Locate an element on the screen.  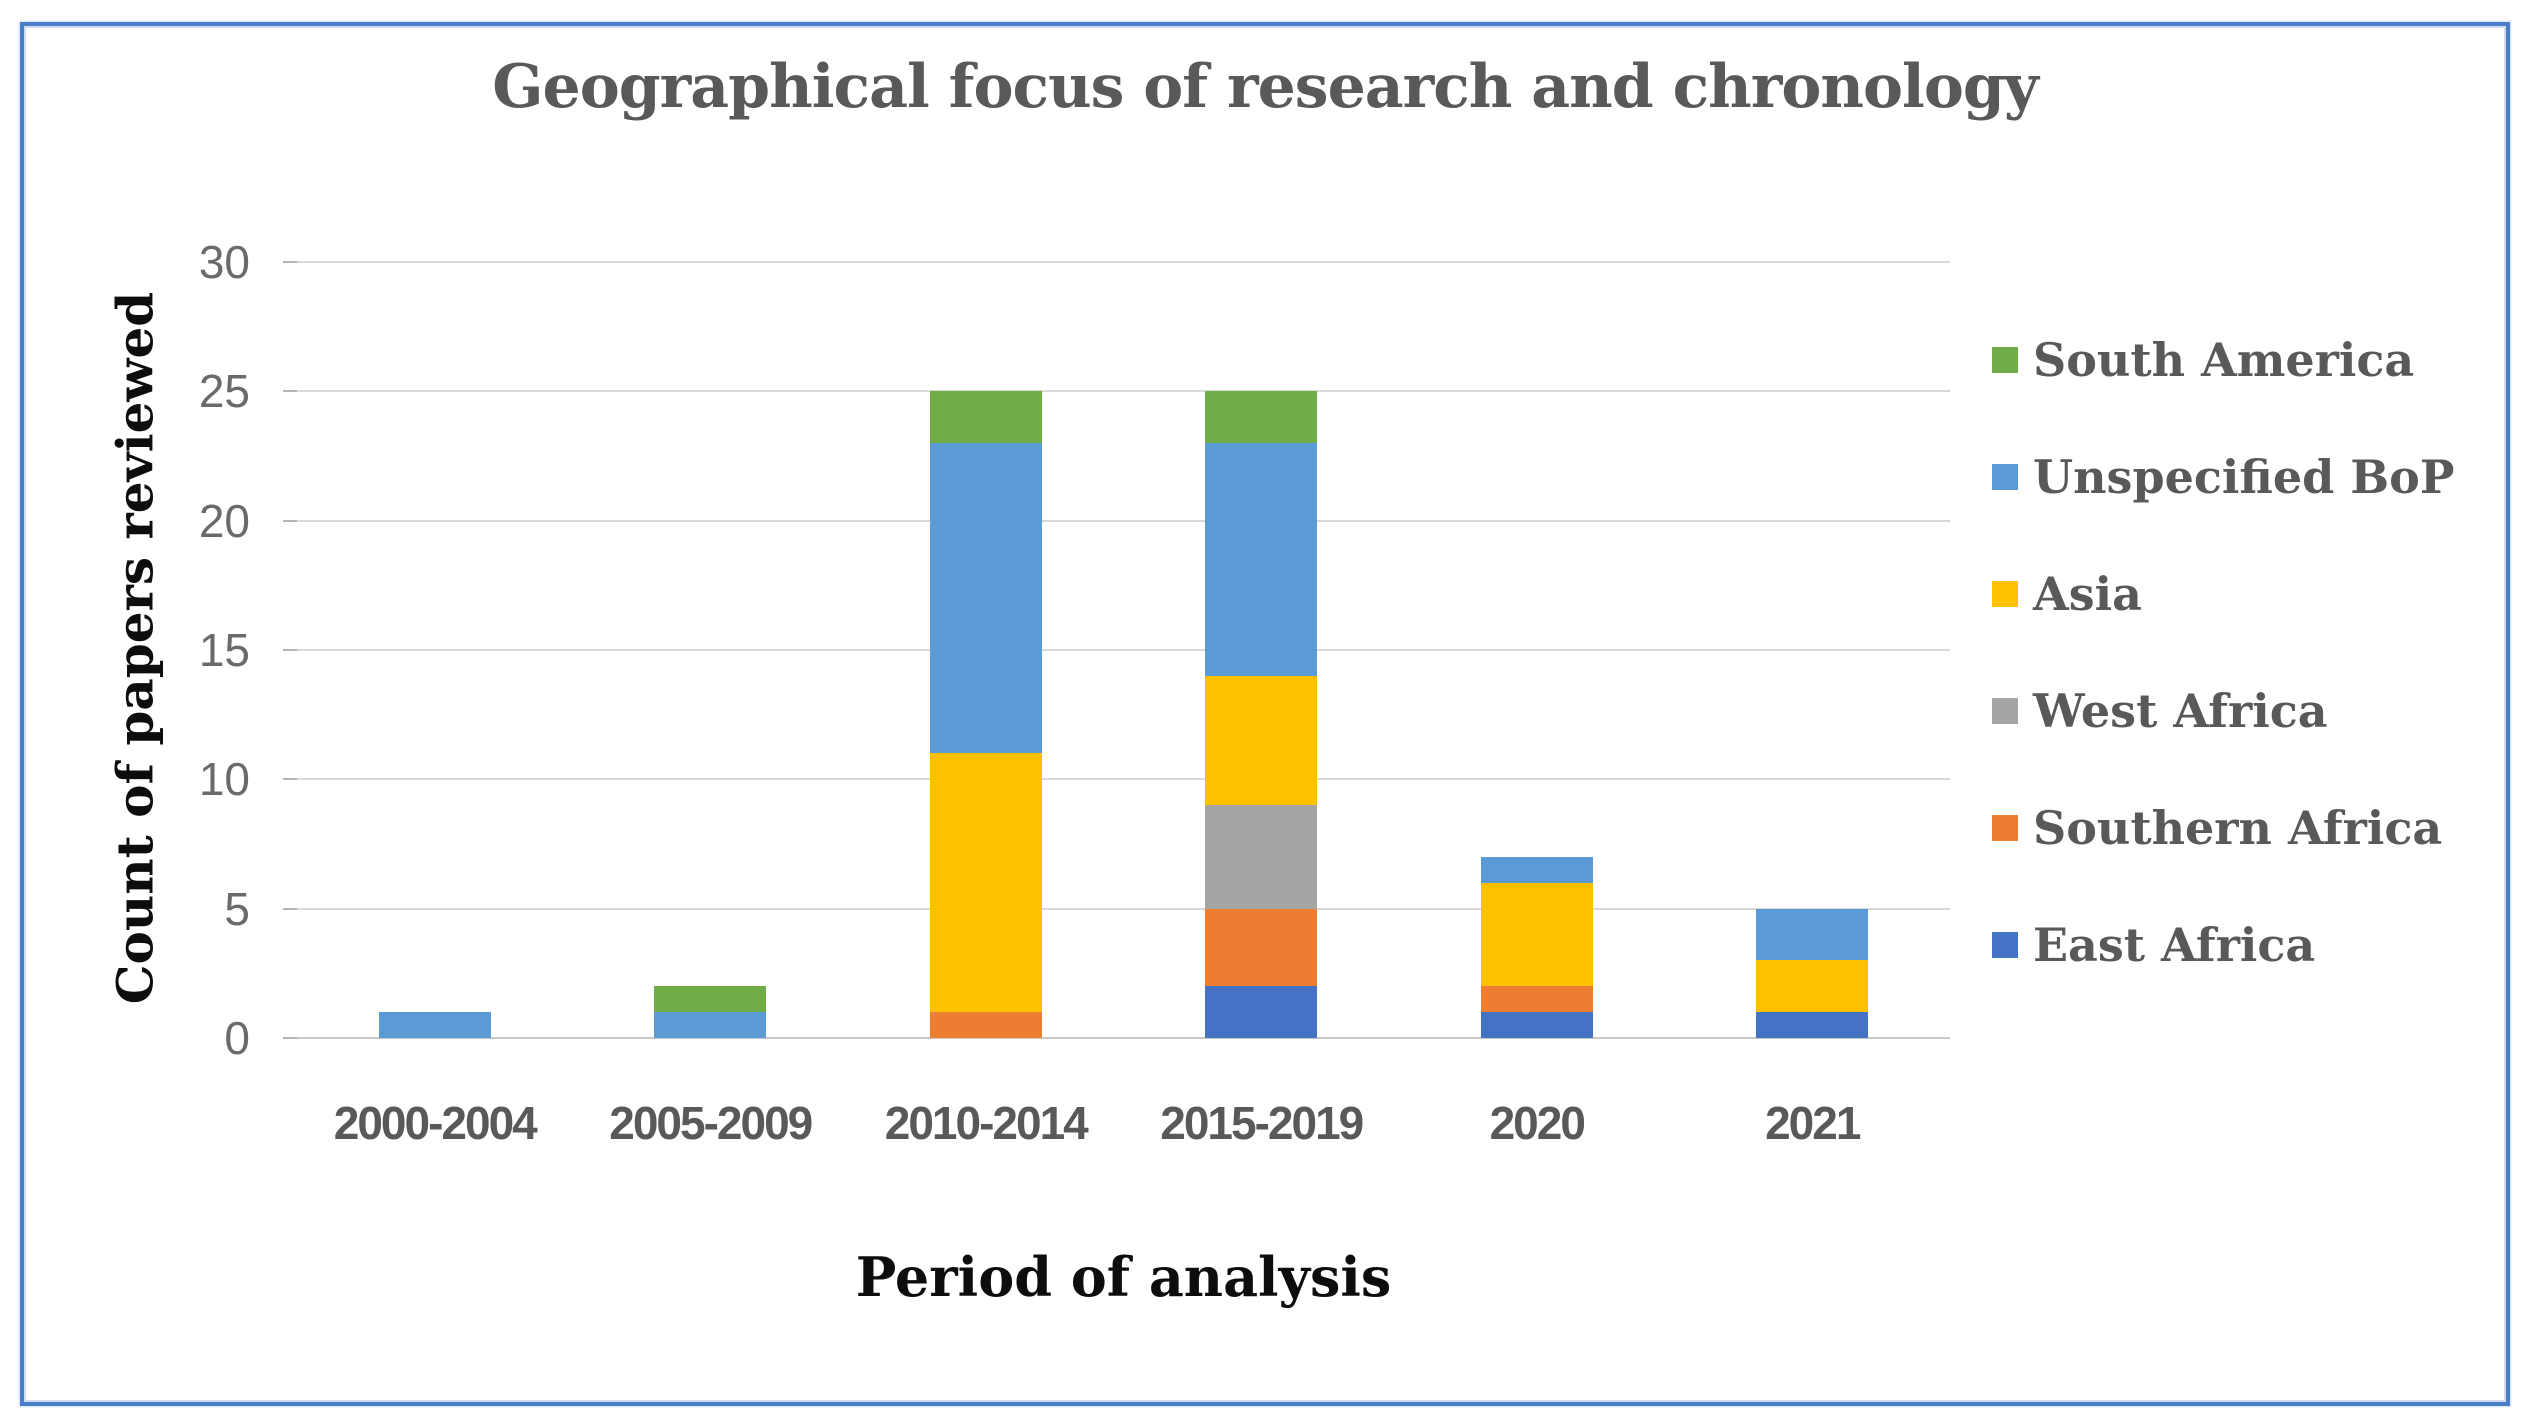
legend-item-unspecified-bop: Unspecified BoP is located at coordinates (2223, 476).